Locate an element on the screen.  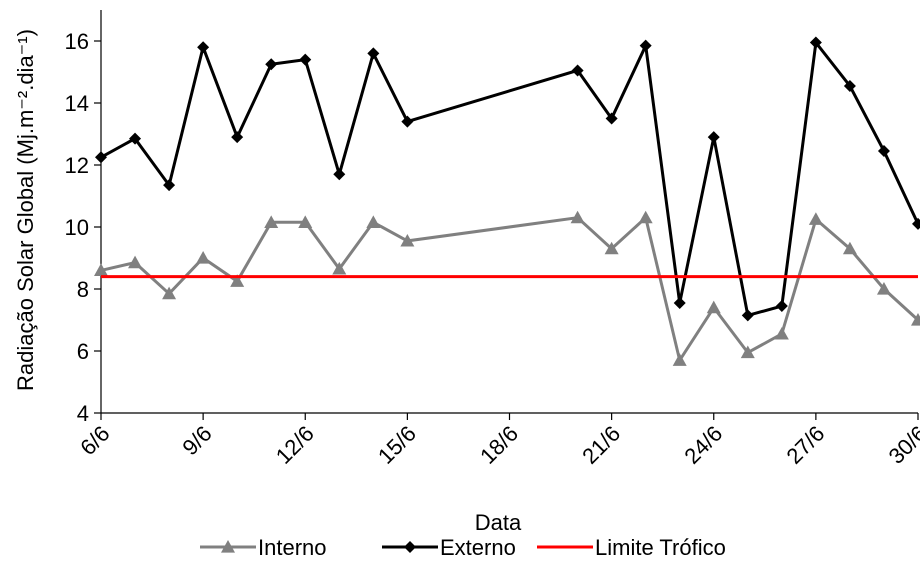
x-tick-label: 30/6 is located at coordinates (902, 445).